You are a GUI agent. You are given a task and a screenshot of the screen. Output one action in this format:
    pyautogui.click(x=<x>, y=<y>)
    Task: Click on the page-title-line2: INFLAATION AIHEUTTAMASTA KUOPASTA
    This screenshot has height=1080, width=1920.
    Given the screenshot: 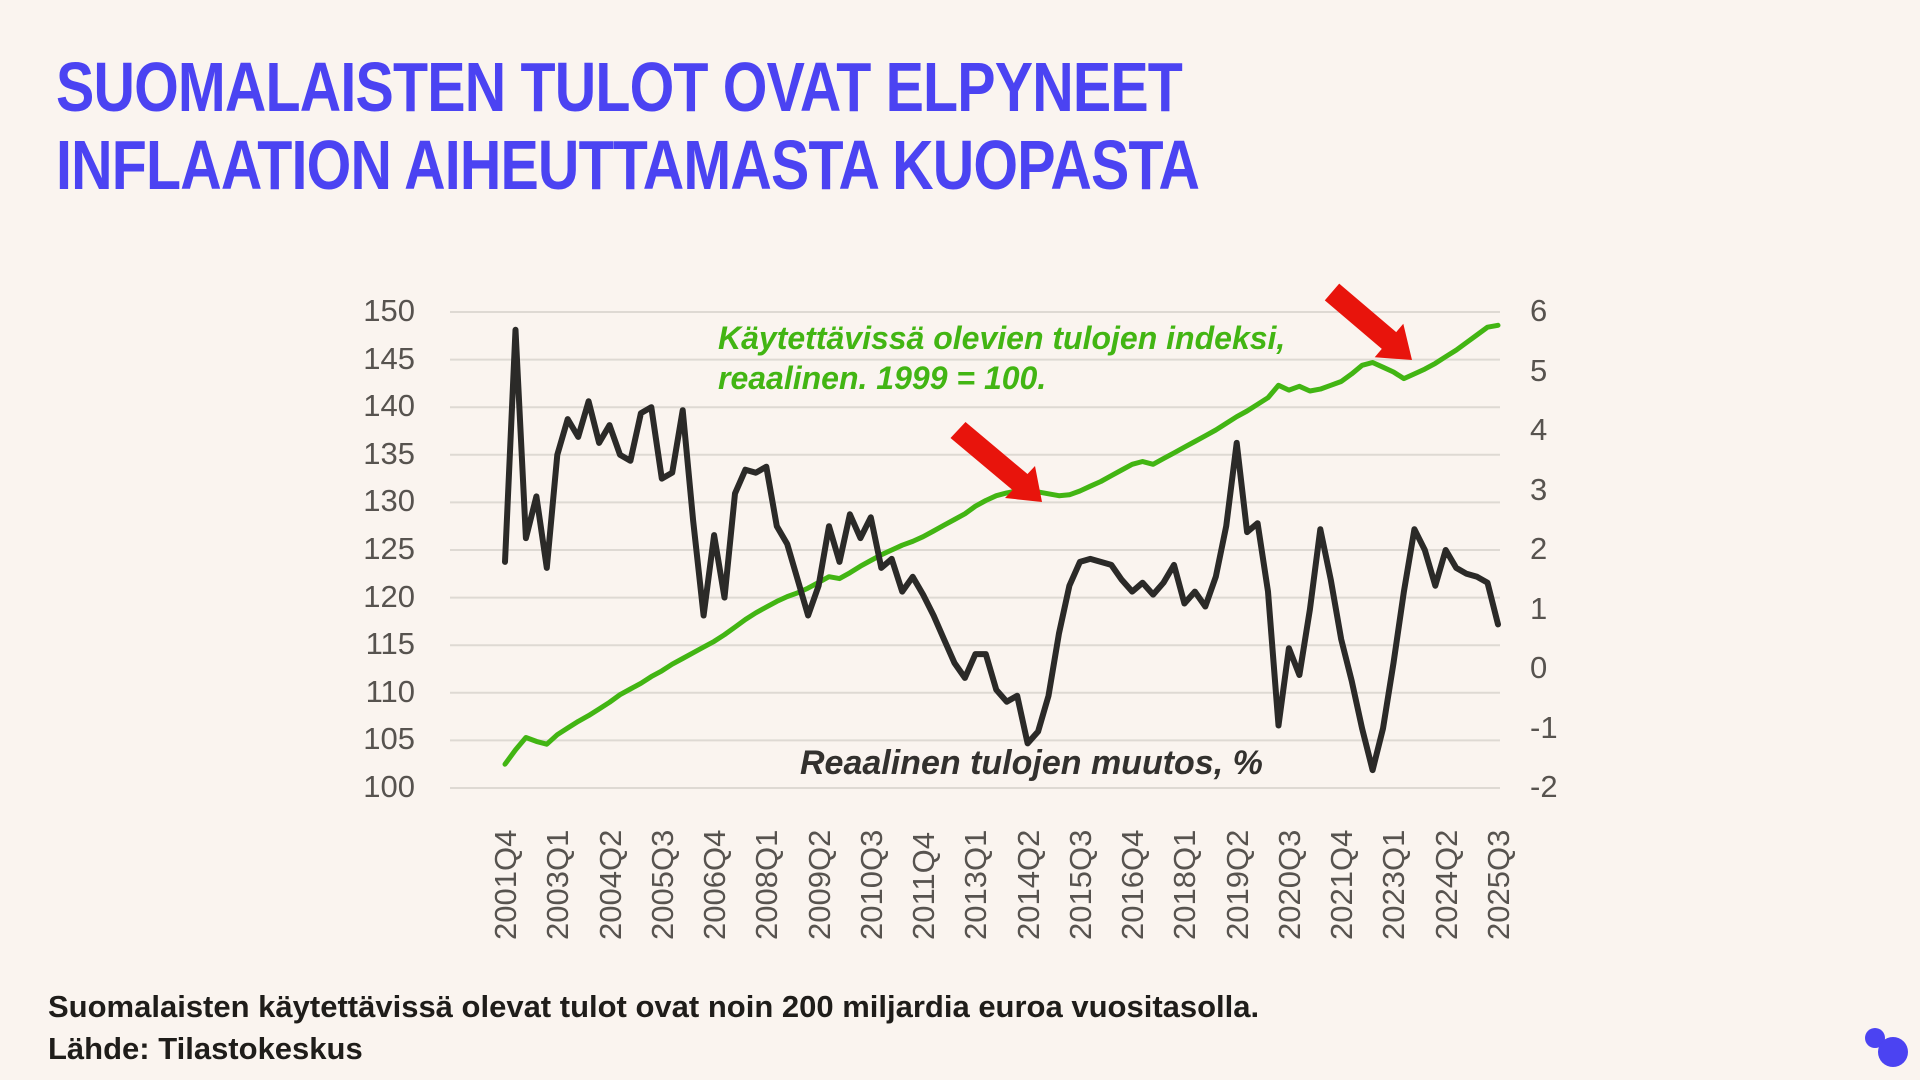 What is the action you would take?
    pyautogui.click(x=628, y=165)
    